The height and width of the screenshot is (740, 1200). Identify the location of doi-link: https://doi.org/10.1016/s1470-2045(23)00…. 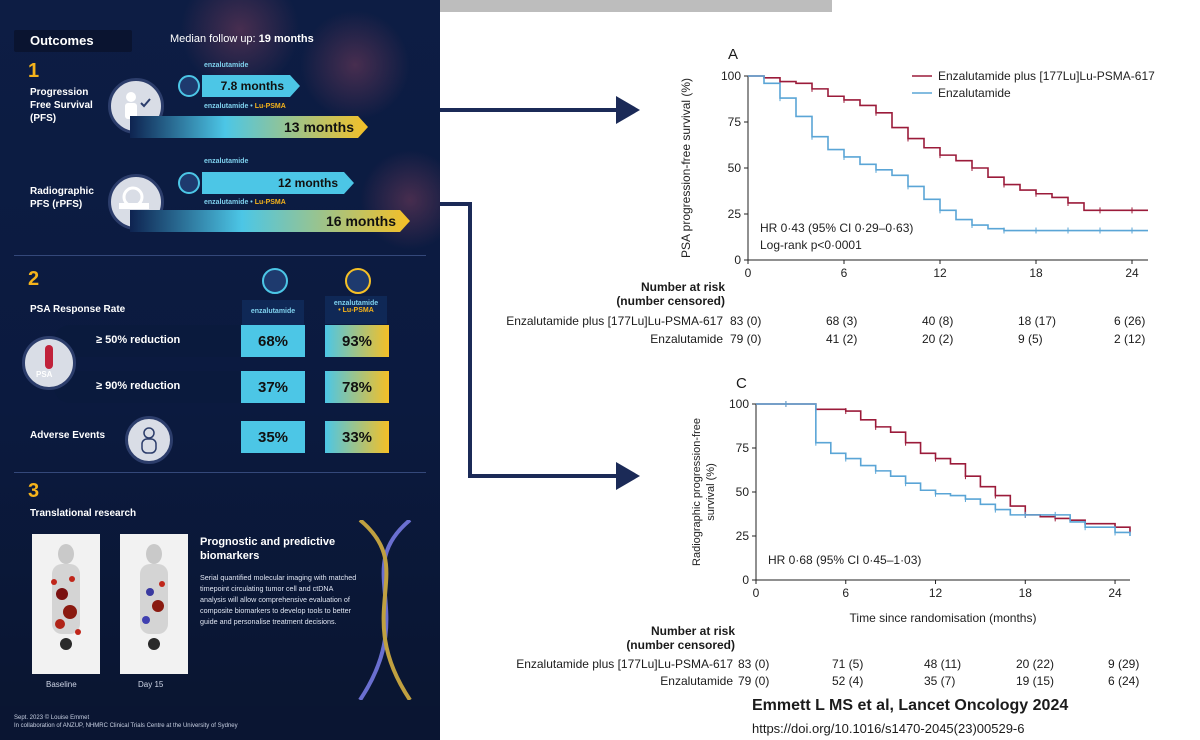
(888, 728).